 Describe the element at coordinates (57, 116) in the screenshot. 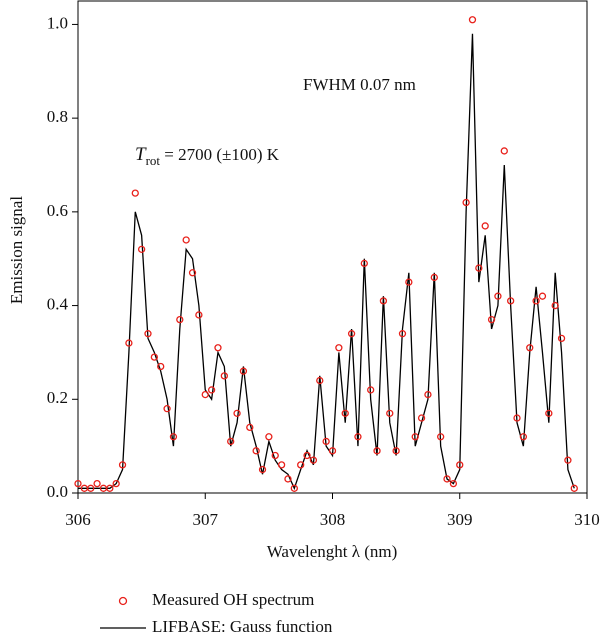

I see `y-tick-label: 0.8` at that location.